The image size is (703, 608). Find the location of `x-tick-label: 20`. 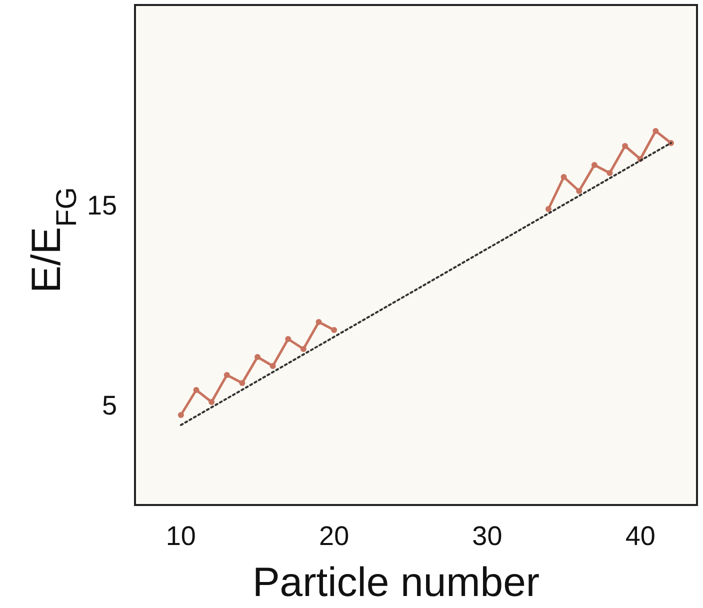

x-tick-label: 20 is located at coordinates (334, 536).